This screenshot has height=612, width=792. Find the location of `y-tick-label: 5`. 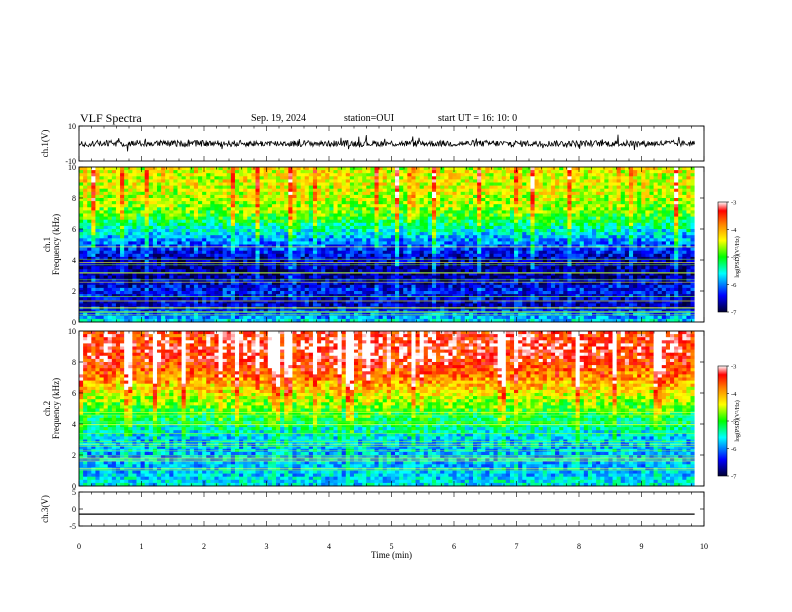

y-tick-label: 5 is located at coordinates (74, 492).